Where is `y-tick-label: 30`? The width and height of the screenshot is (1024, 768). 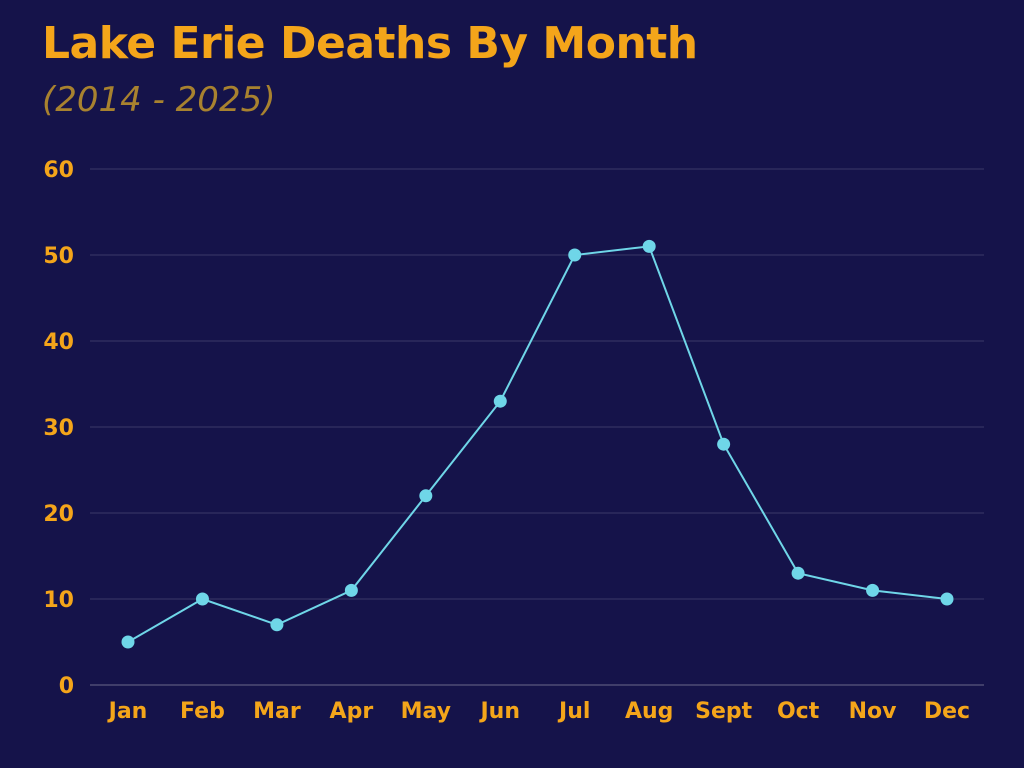
y-tick-label: 30 is located at coordinates (58, 428).